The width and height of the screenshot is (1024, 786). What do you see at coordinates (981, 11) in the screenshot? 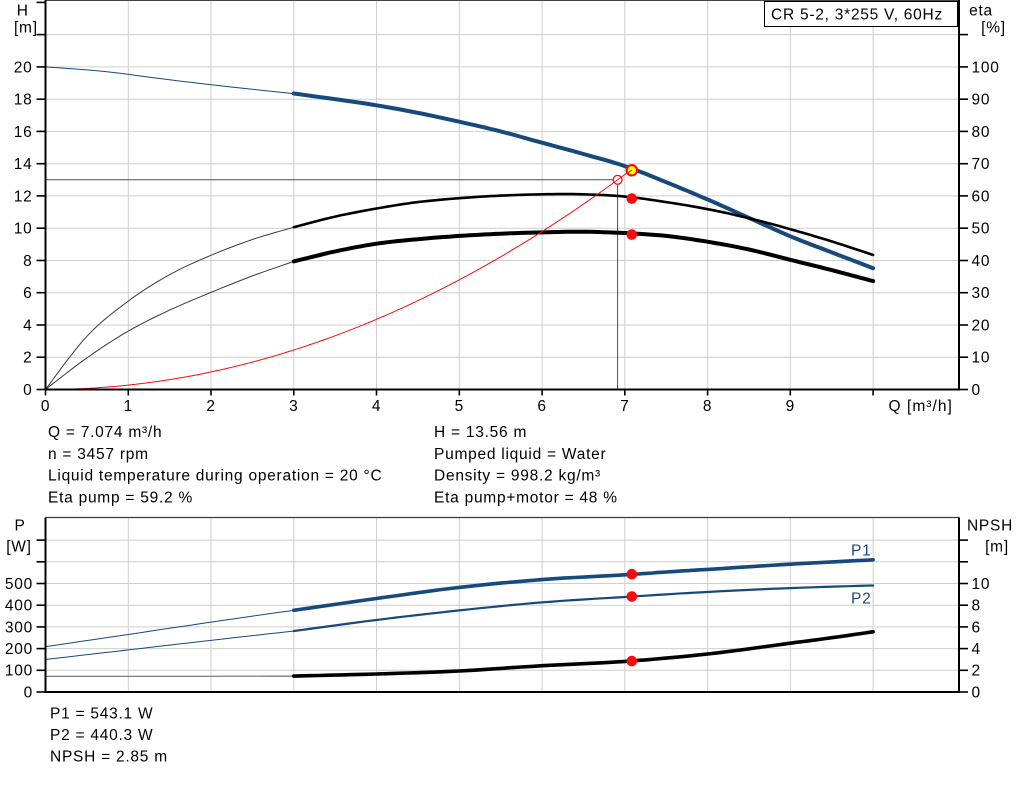
I see `svg-text: eta` at bounding box center [981, 11].